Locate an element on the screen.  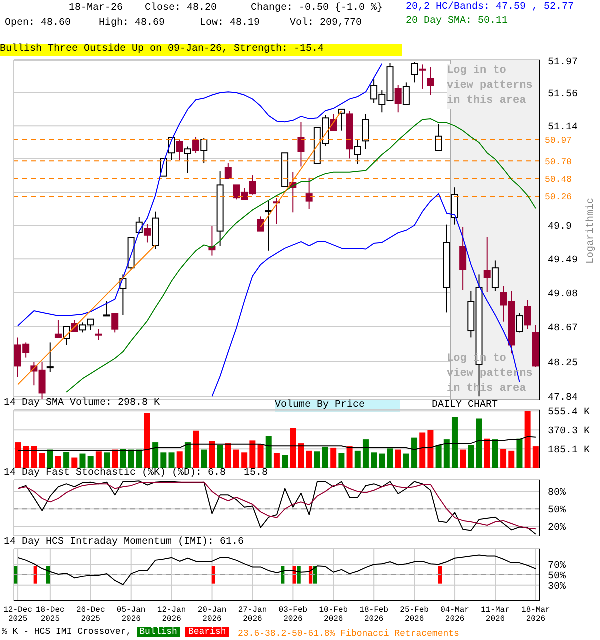
annotation: Volume By Price is located at coordinates (337, 406).